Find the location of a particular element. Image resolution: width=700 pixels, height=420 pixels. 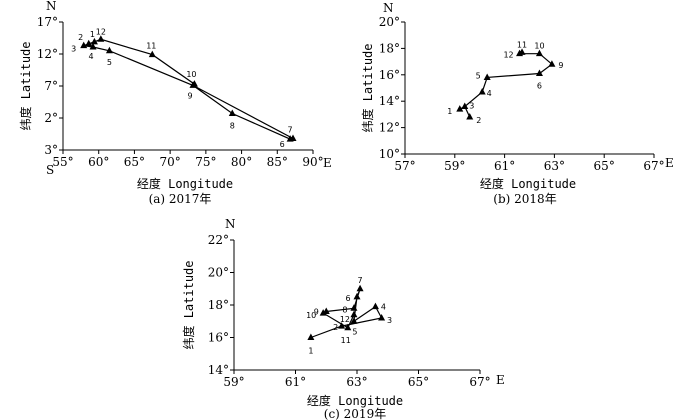

y-tick-label-b: 20° is located at coordinates (389, 22).